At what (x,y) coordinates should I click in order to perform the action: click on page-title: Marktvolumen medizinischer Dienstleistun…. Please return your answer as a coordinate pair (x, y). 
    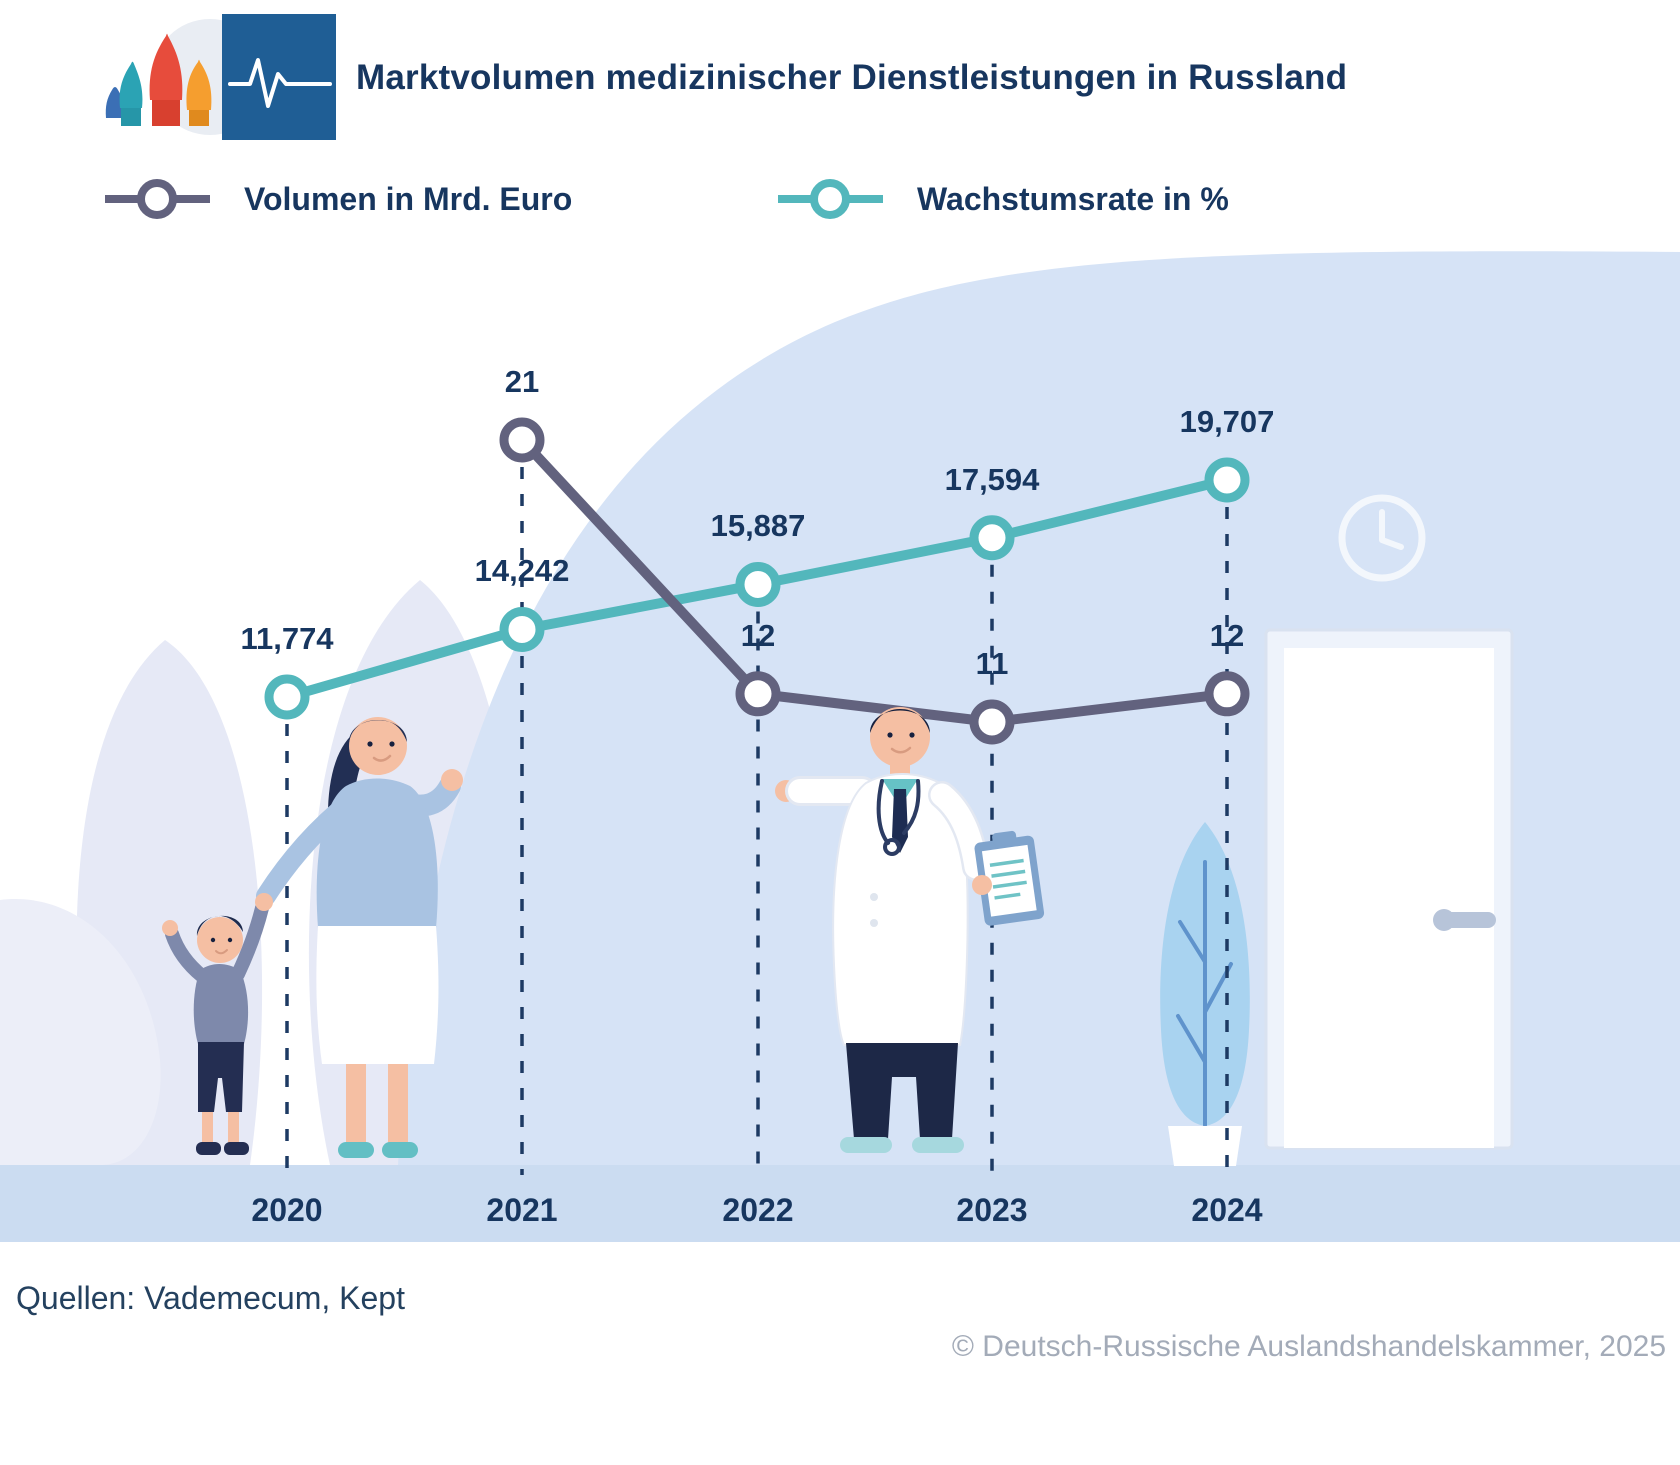
    Looking at the image, I should click on (852, 77).